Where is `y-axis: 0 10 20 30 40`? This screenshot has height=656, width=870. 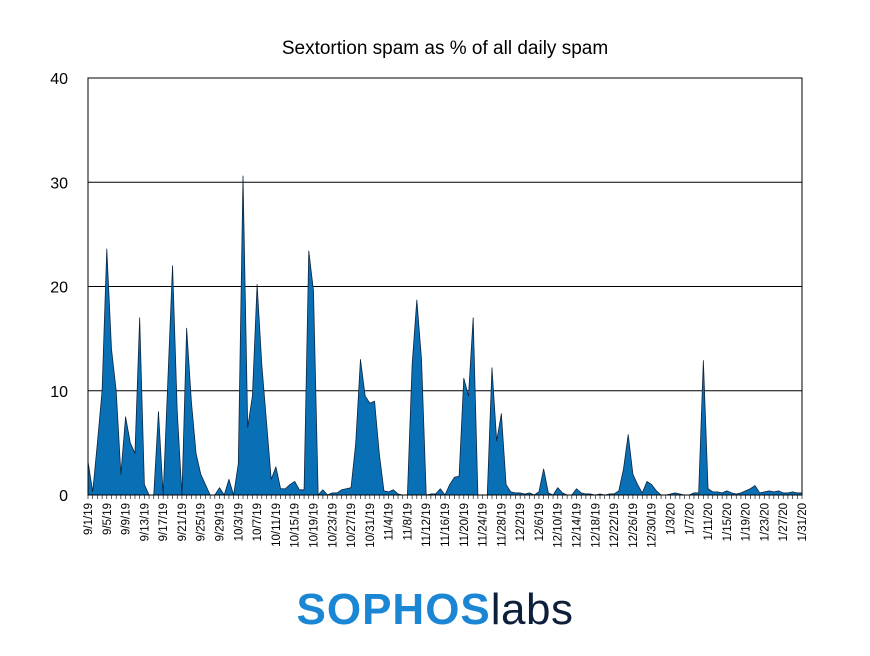 y-axis: 0 10 20 30 40 is located at coordinates (59, 288).